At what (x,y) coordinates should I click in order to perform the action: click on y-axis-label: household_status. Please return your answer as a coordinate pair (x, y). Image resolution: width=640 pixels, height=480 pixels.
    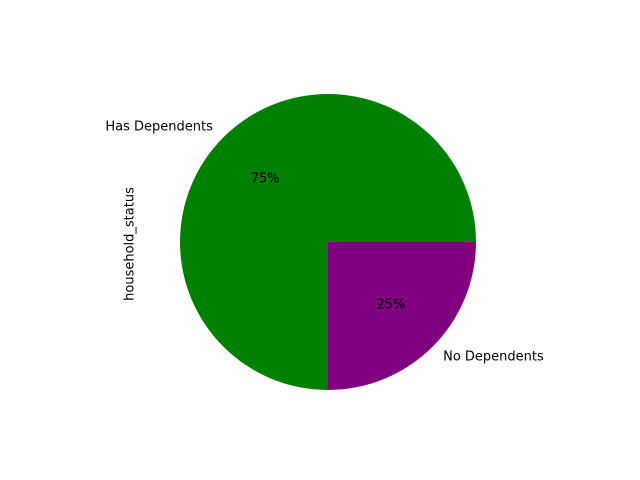
    Looking at the image, I should click on (130, 244).